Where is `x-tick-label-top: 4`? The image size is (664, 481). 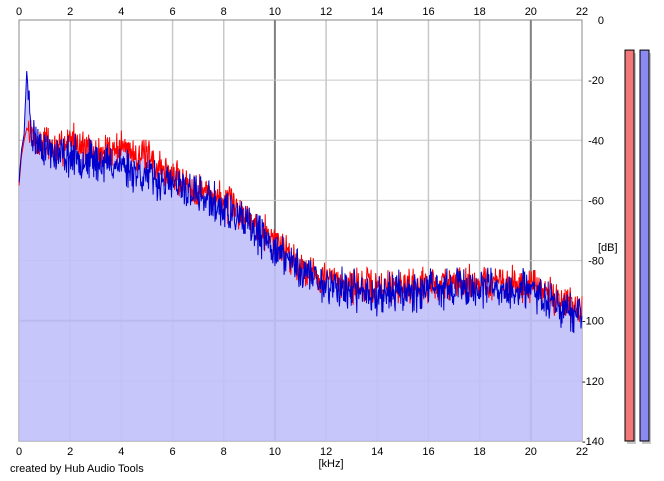
x-tick-label-top: 4 is located at coordinates (121, 12).